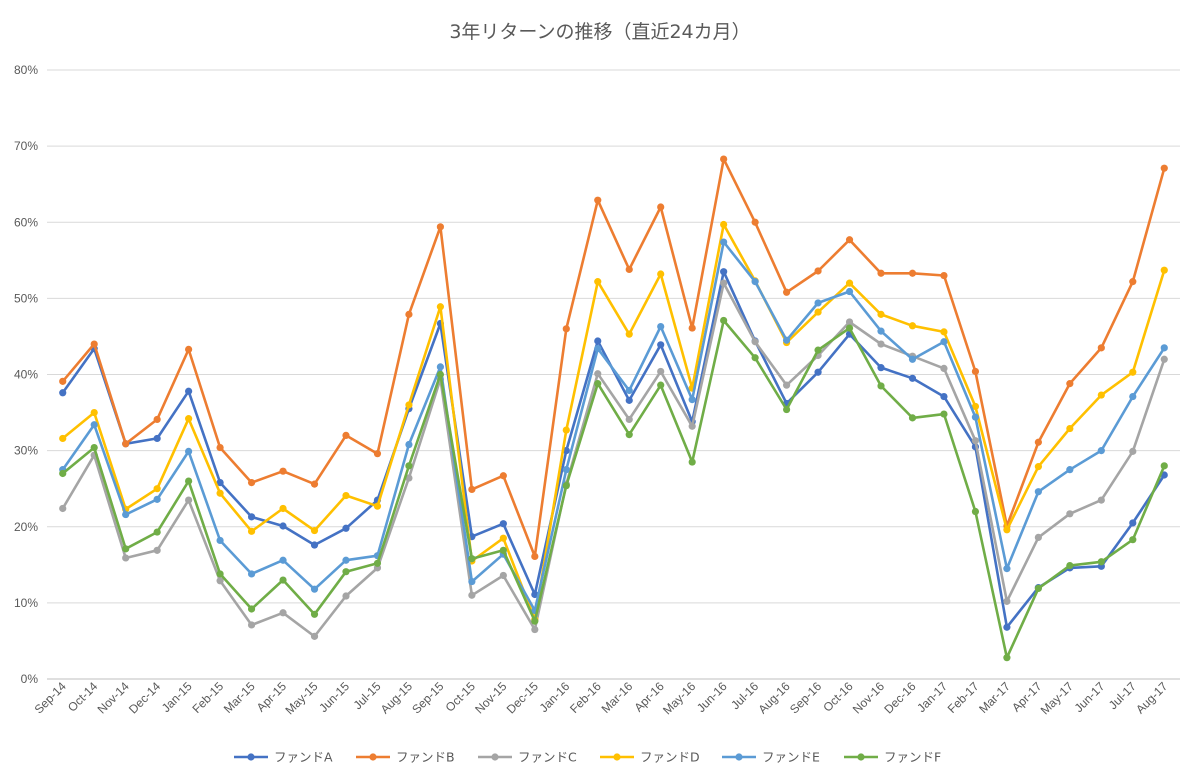  What do you see at coordinates (599, 32) in the screenshot?
I see `chart-title: 3年リターンの推移（直近24カ月）` at bounding box center [599, 32].